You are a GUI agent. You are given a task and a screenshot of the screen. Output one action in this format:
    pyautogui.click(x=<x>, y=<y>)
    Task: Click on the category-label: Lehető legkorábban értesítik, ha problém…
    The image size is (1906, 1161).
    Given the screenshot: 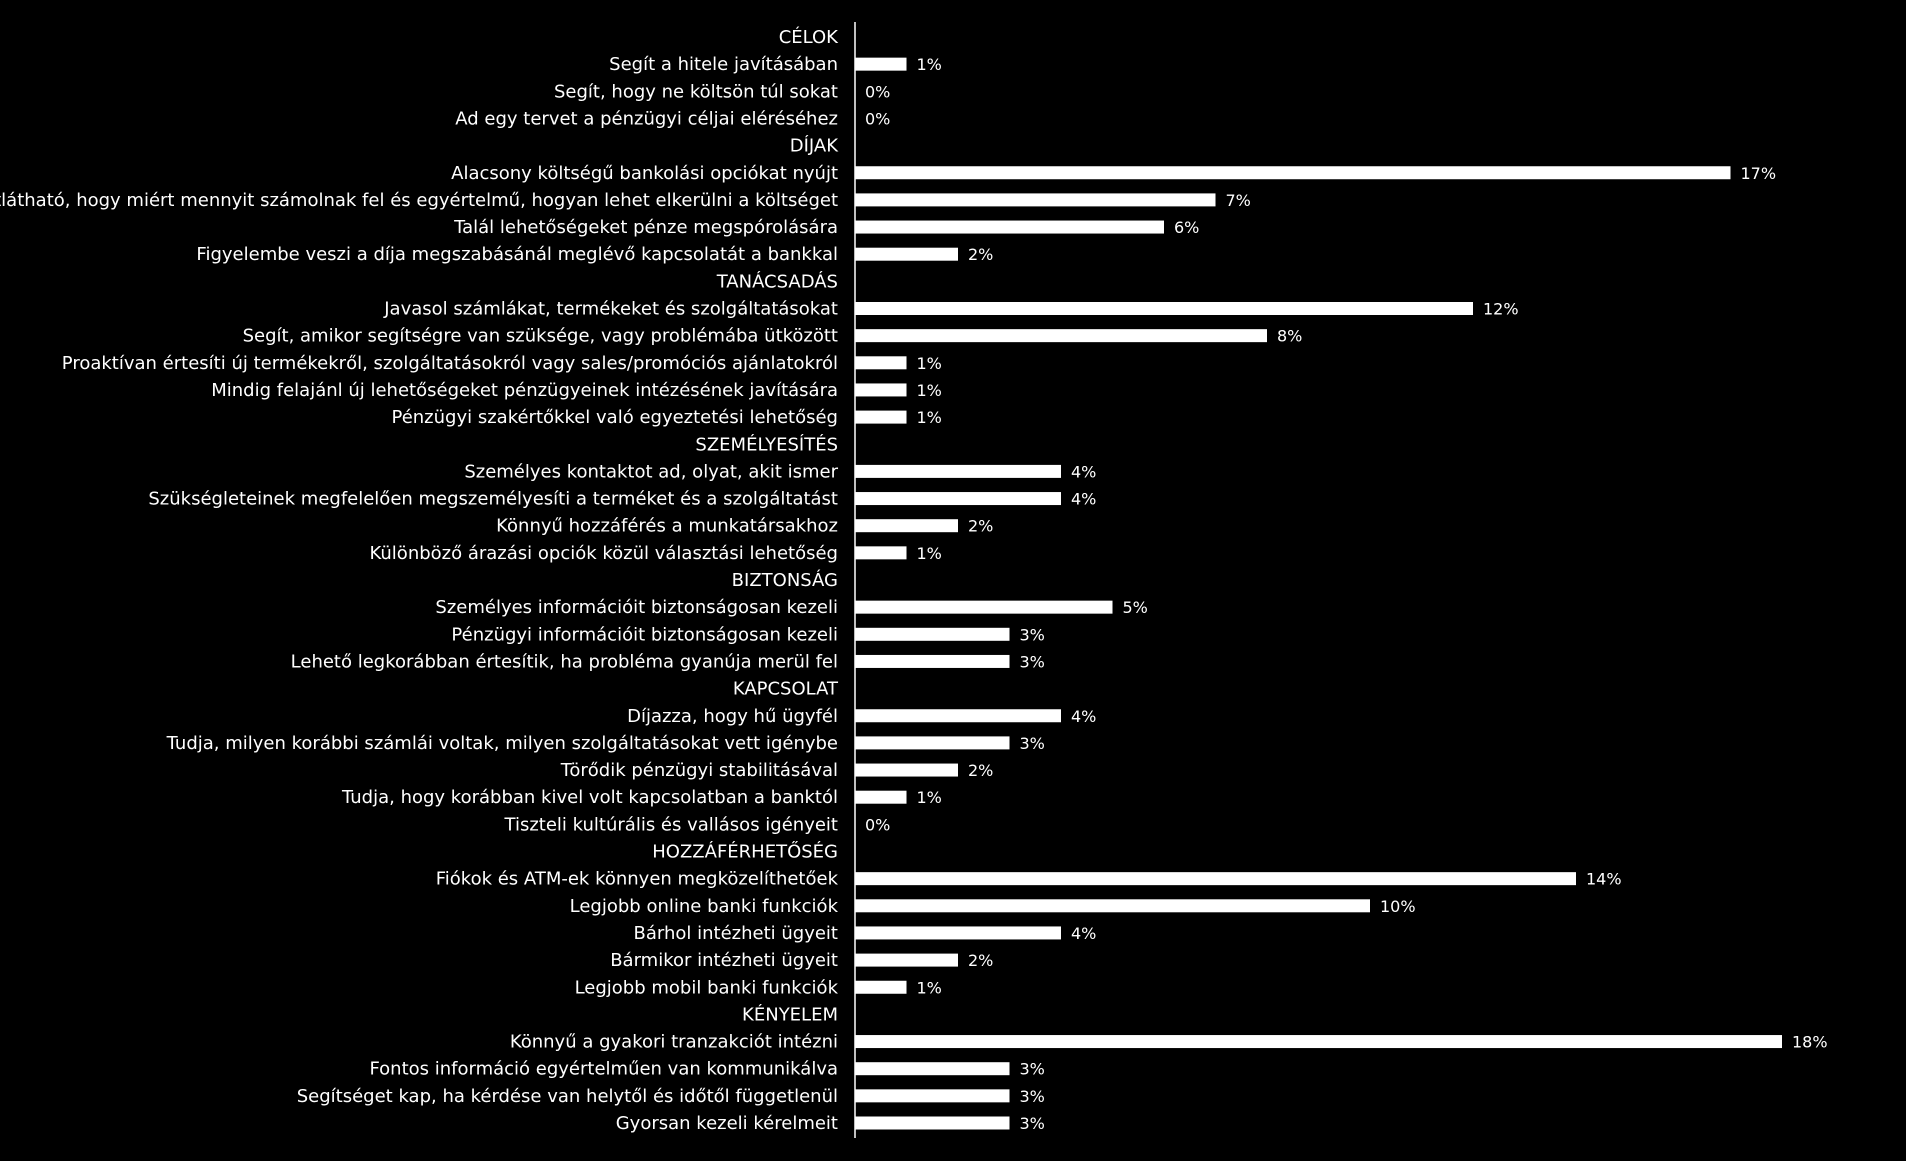 What is the action you would take?
    pyautogui.click(x=564, y=661)
    